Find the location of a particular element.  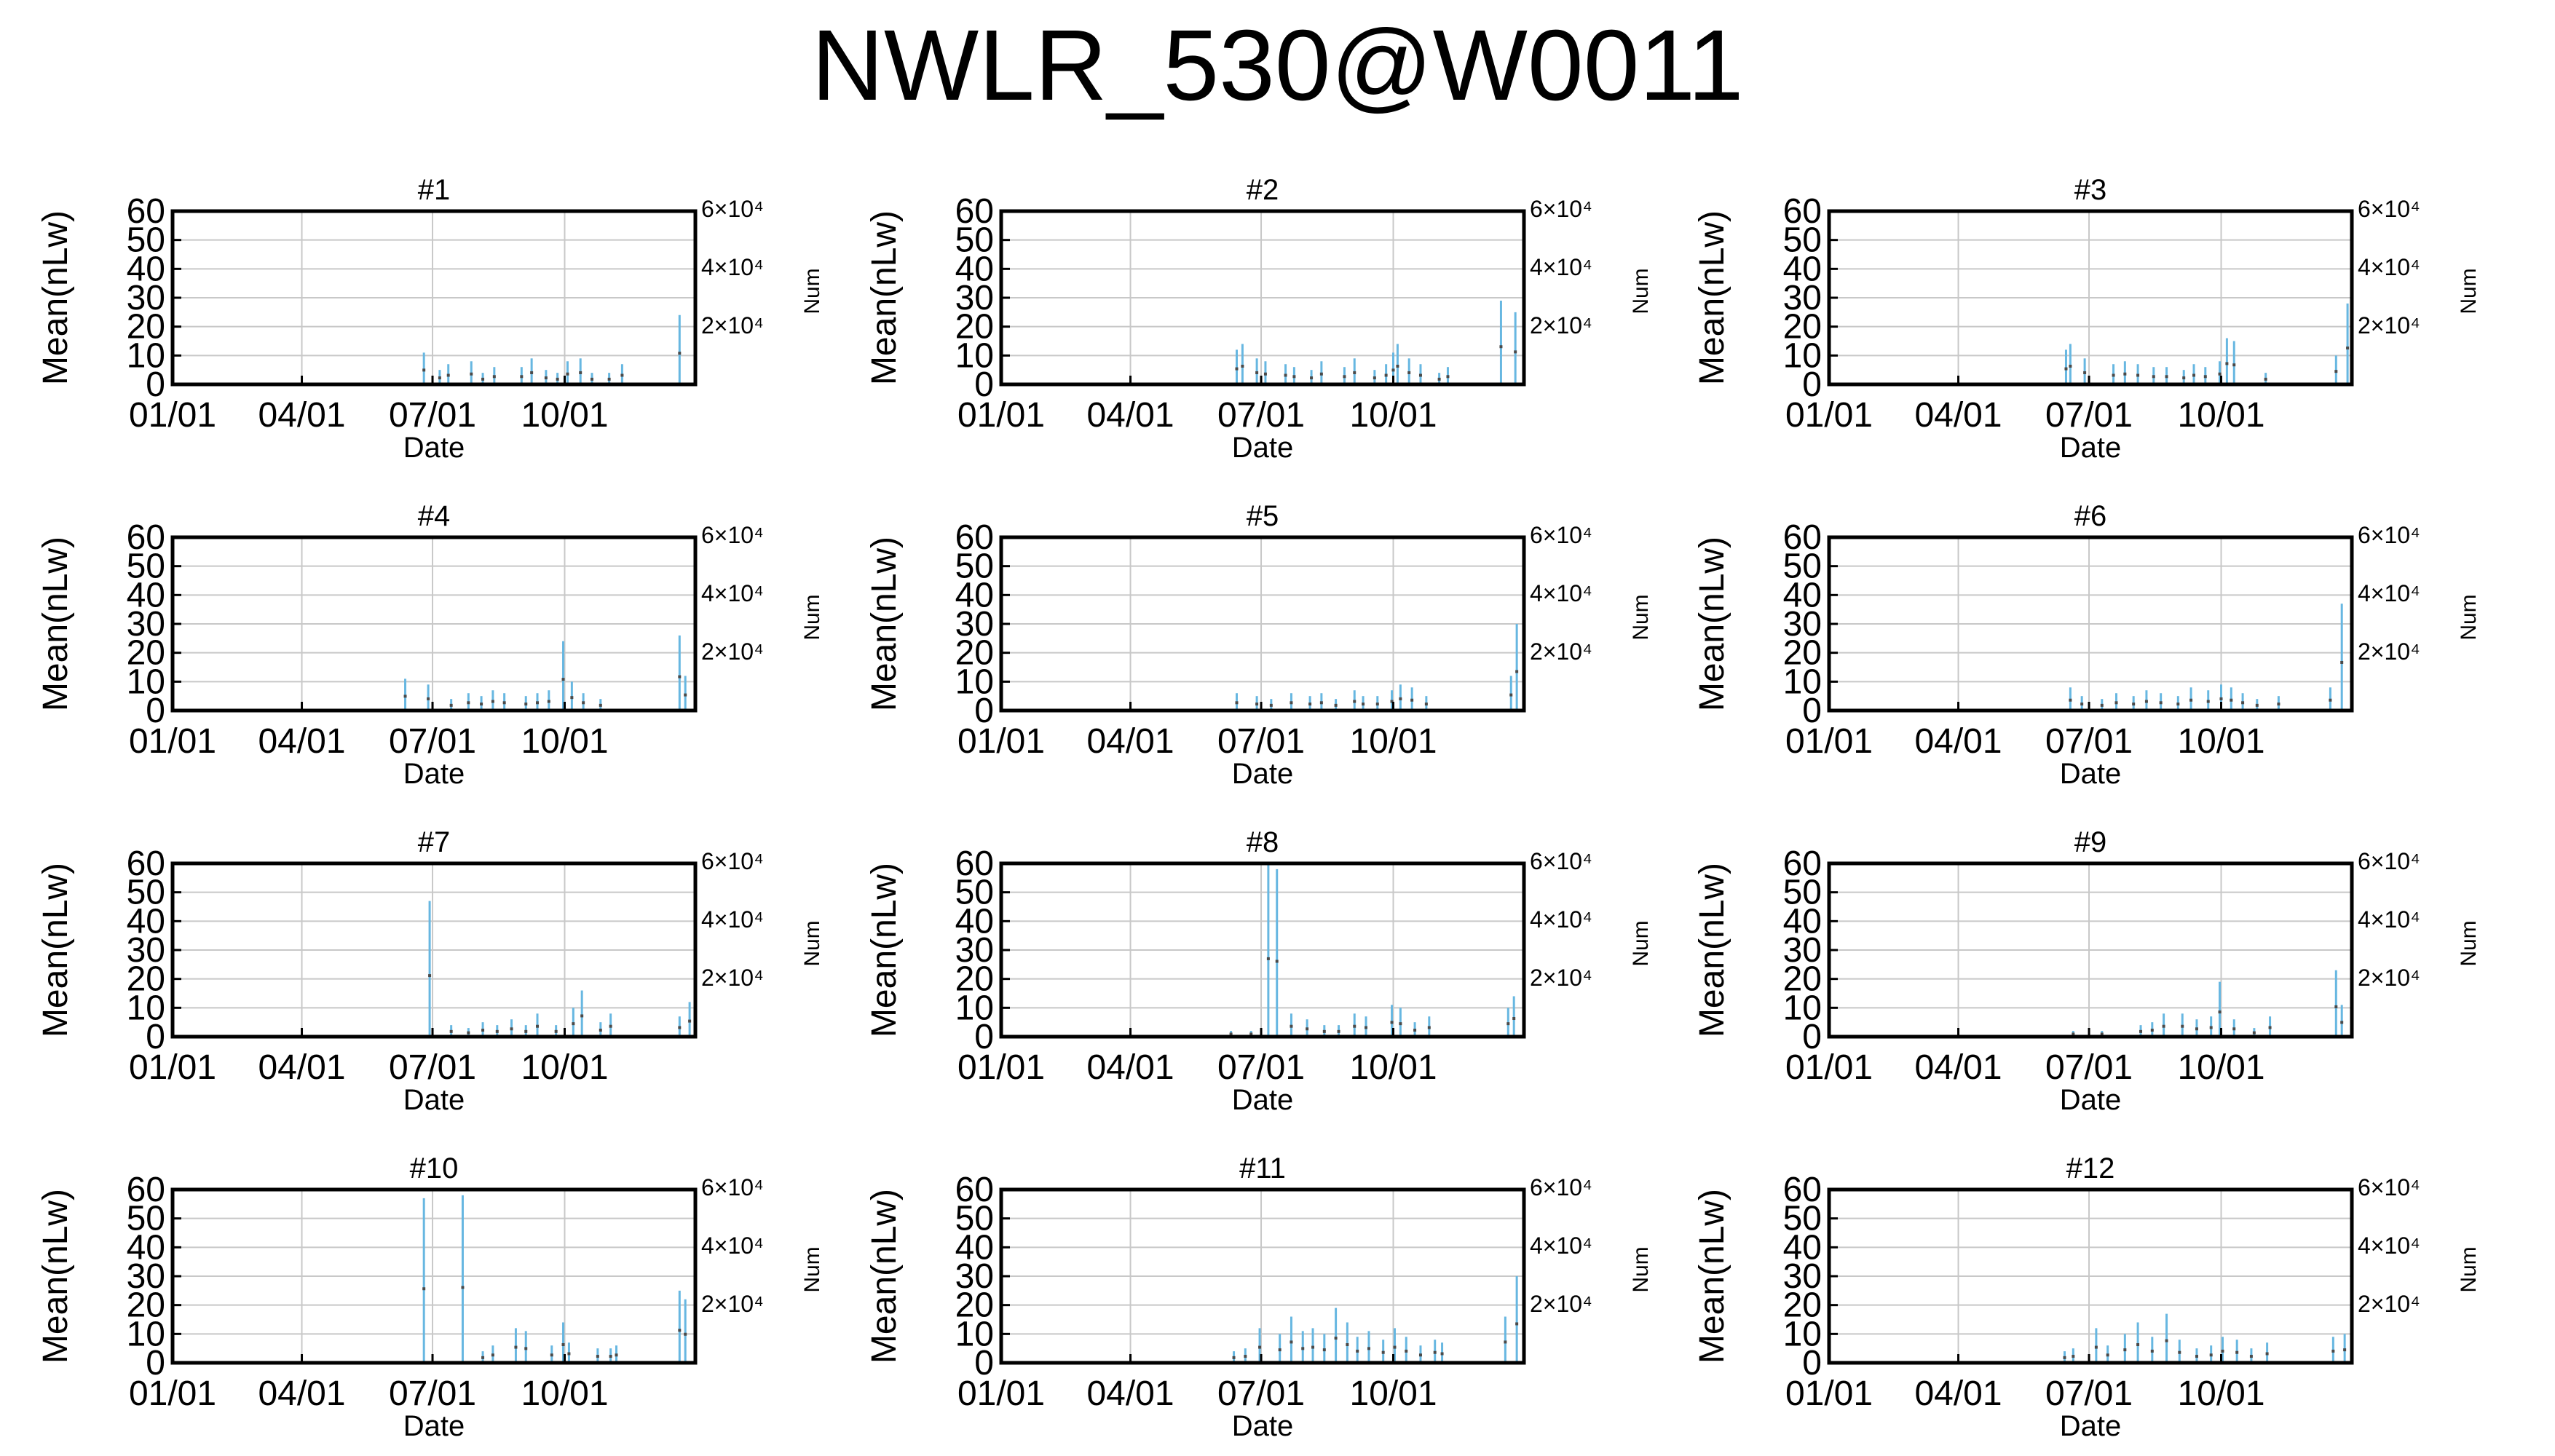

panel-title: #2 is located at coordinates (1263, 190).